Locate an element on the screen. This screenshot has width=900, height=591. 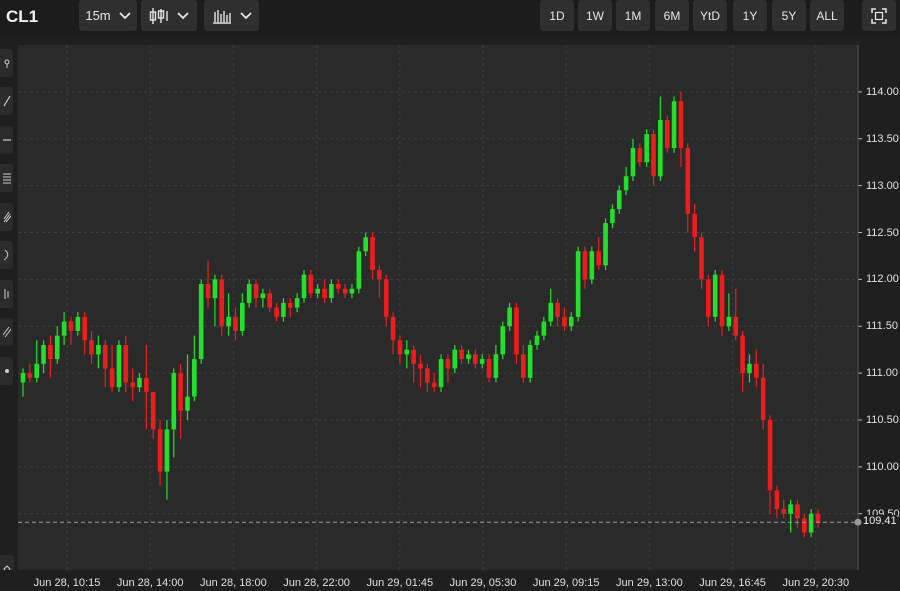
chart-type-select is located at coordinates (169, 15).